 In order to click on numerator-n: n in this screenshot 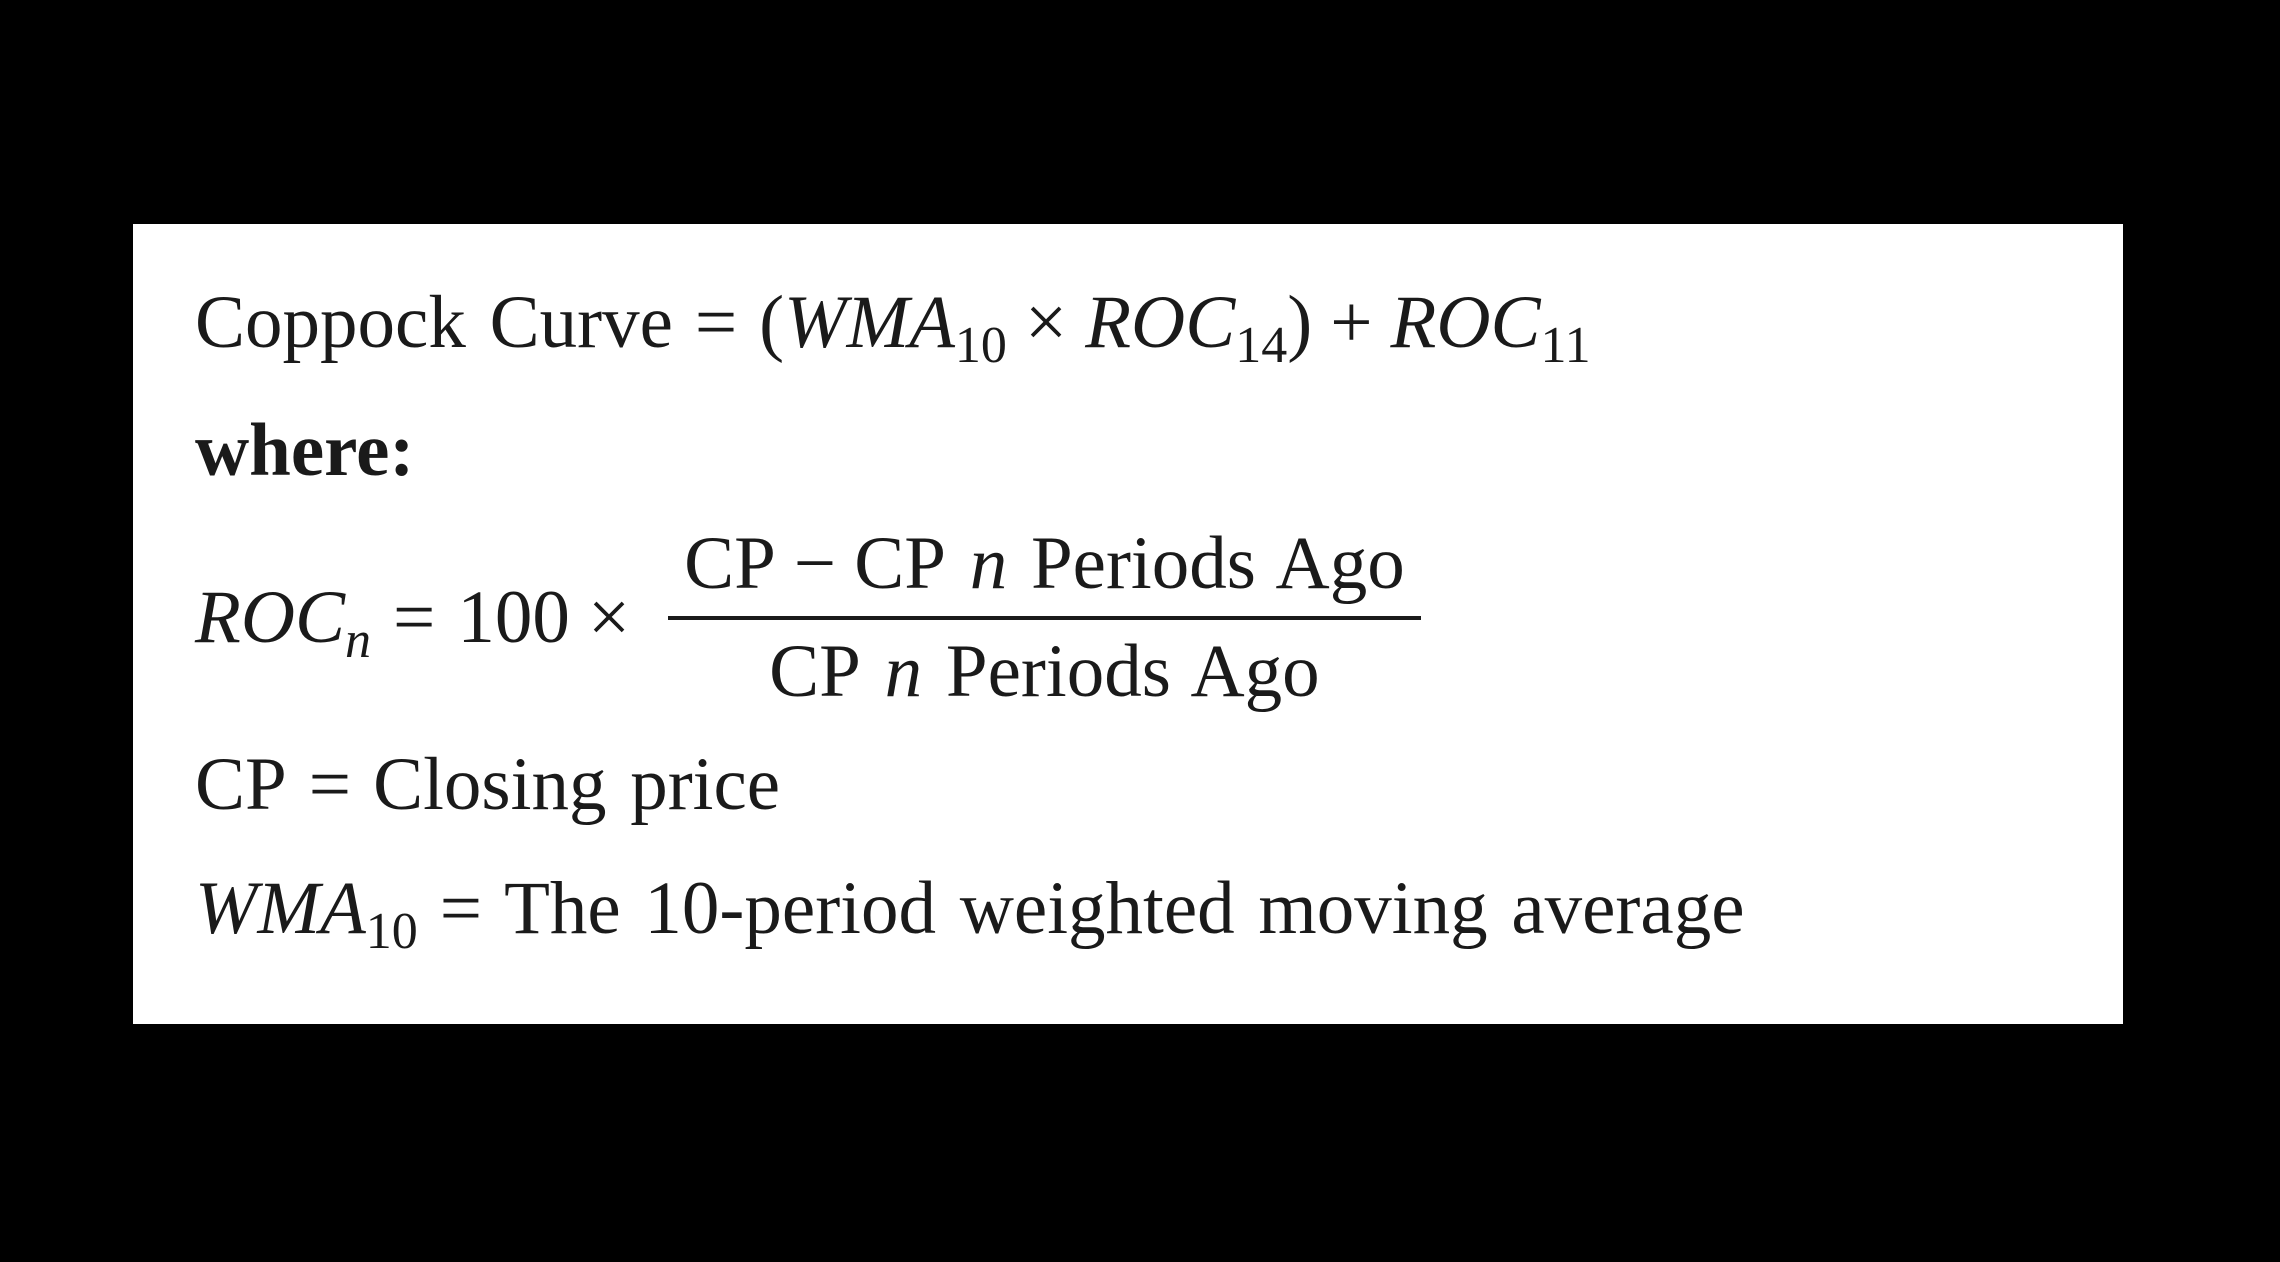, I will do `click(988, 563)`.